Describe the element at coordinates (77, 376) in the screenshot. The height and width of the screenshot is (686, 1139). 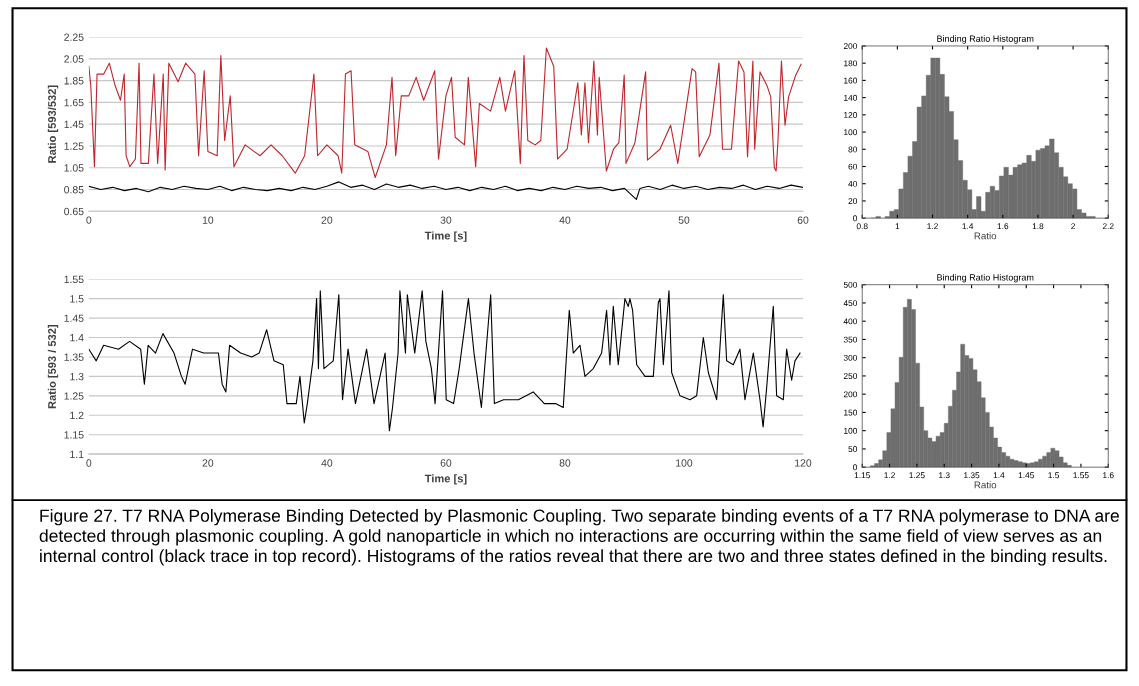
I see `y-tick-label: 1.3` at that location.